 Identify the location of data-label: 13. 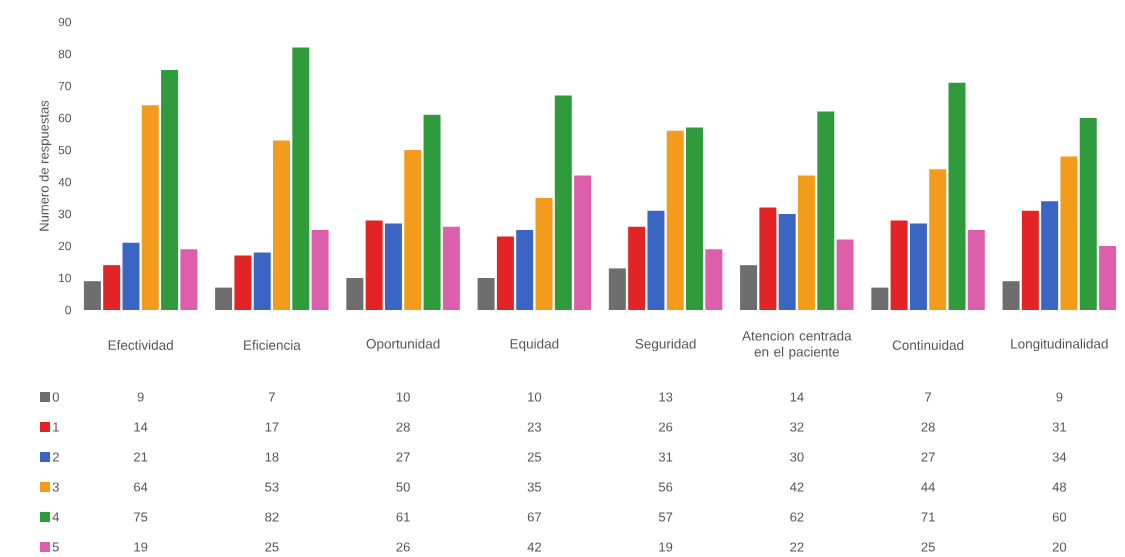
(666, 397).